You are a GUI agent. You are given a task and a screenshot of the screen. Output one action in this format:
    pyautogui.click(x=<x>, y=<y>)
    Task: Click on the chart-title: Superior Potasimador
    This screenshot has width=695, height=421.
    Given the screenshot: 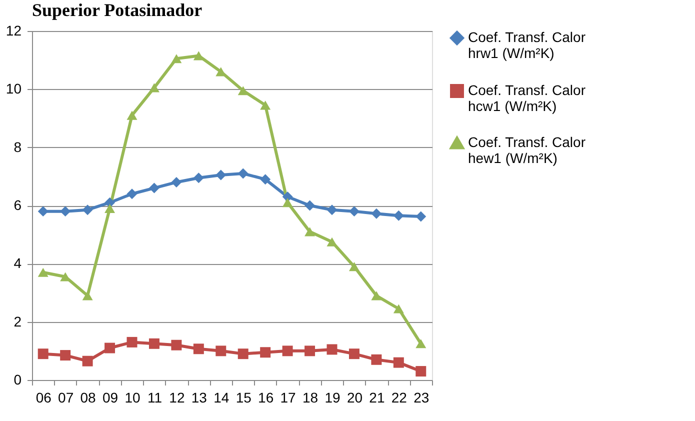 What is the action you would take?
    pyautogui.click(x=117, y=10)
    